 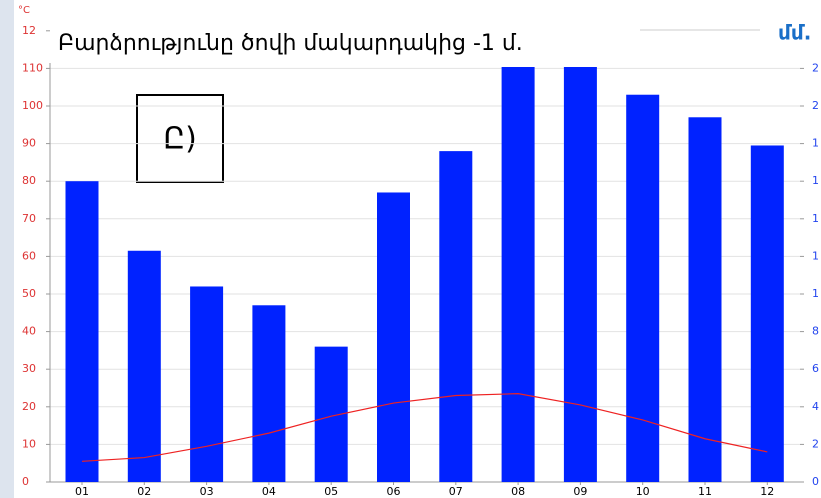 I want to click on y2-tick-label: 6, so click(x=815, y=368).